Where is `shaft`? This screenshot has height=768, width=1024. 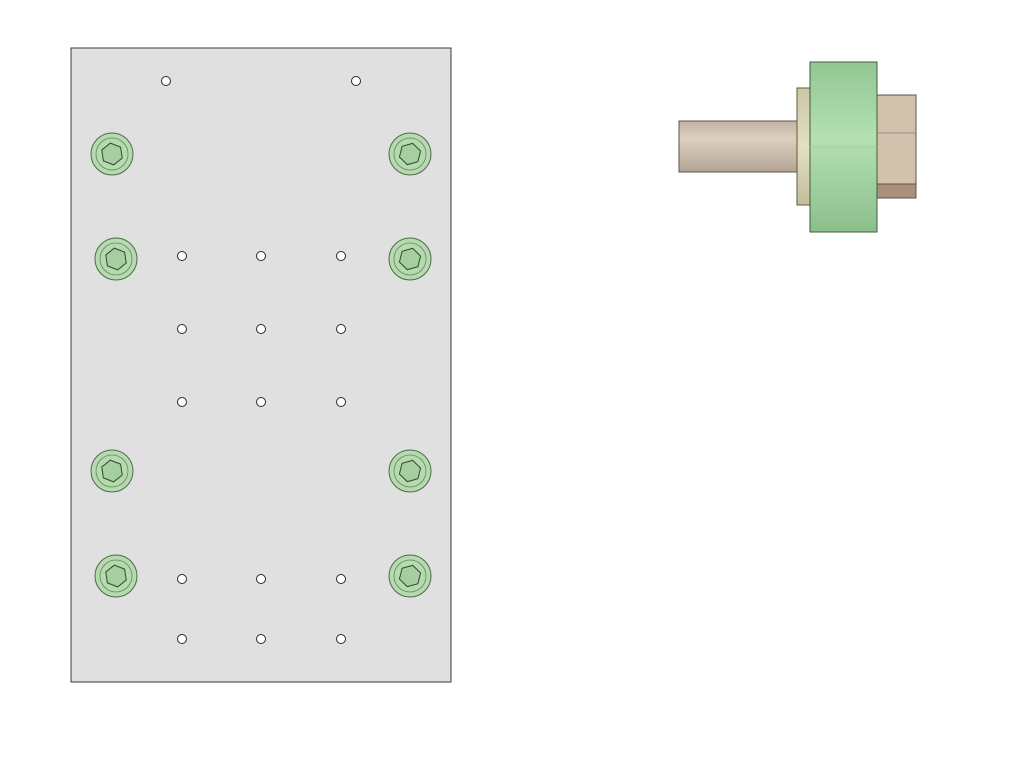
shaft is located at coordinates (740, 146).